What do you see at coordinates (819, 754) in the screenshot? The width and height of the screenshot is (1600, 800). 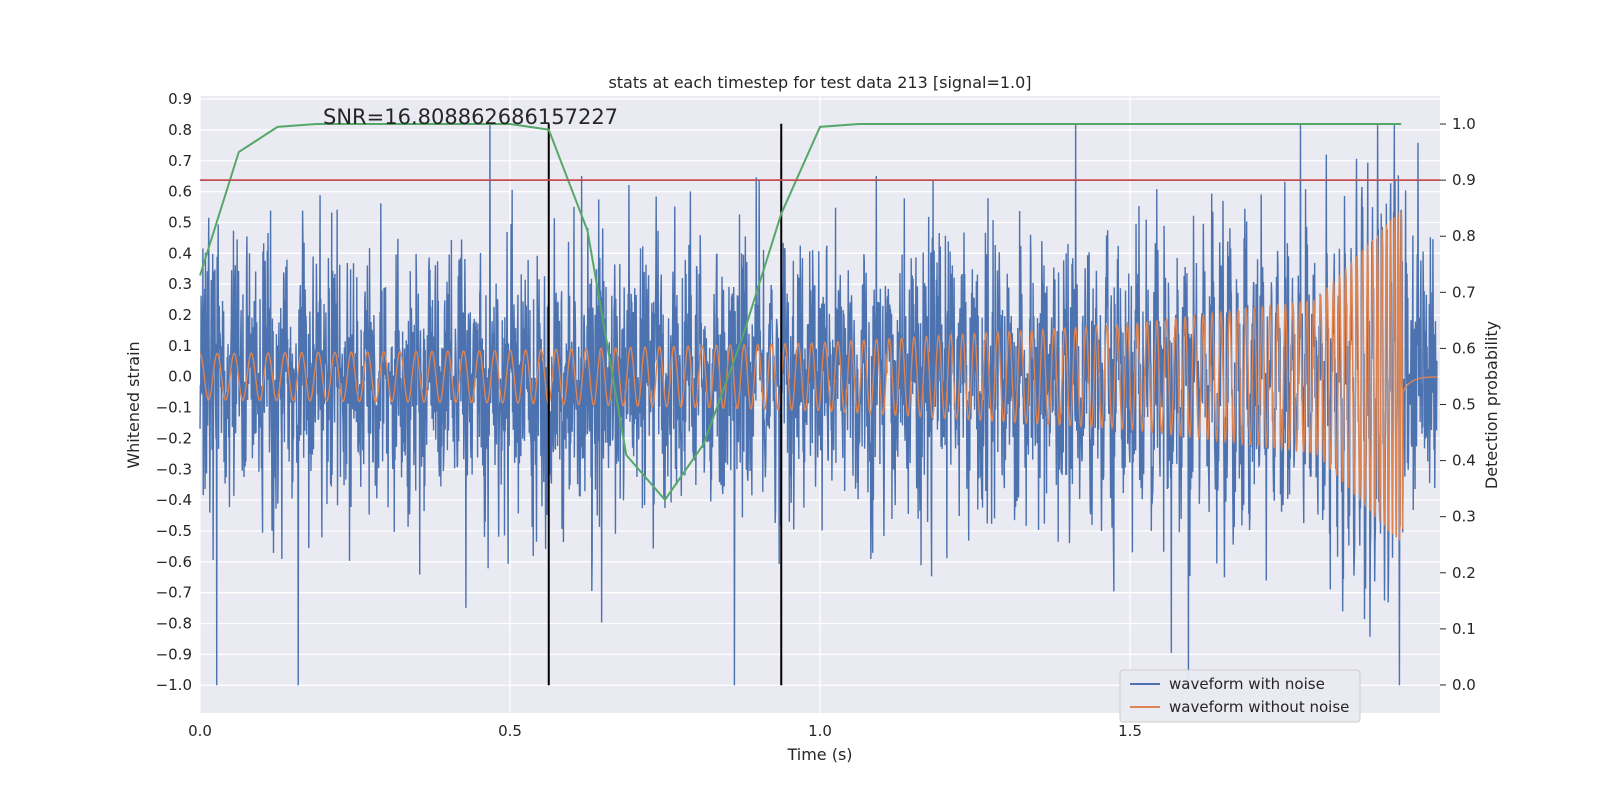 I see `x-axis-label: Time (s)` at bounding box center [819, 754].